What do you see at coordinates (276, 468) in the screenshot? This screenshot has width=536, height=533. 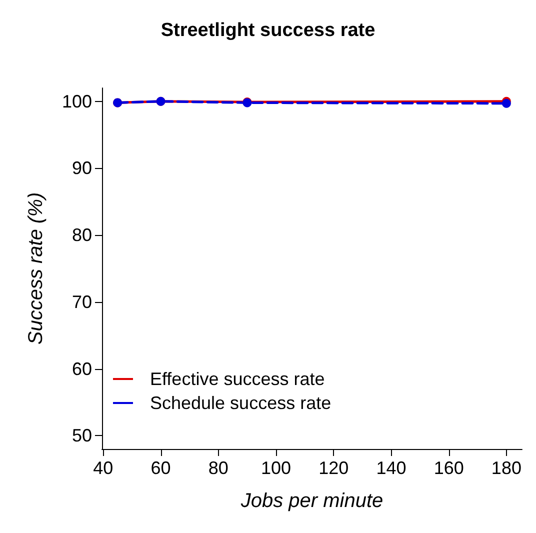 I see `x-tick-label: 100` at bounding box center [276, 468].